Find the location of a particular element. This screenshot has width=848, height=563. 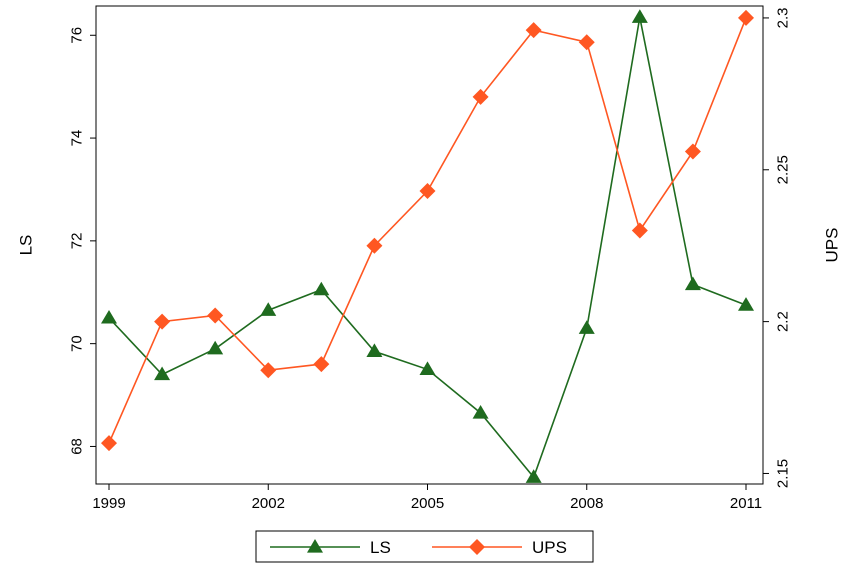

x-tick-label: 2005 is located at coordinates (427, 503).